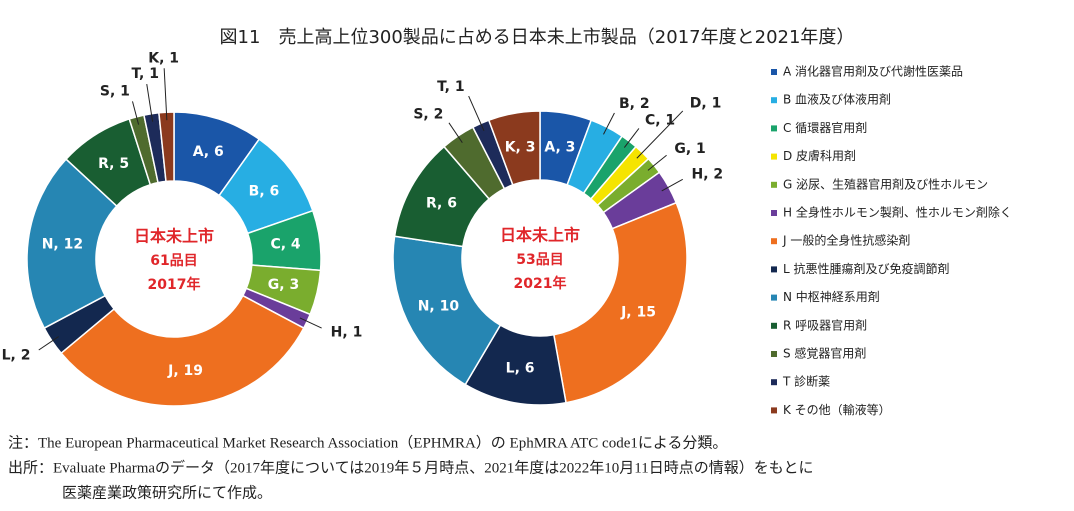 This screenshot has height=511, width=1074. Describe the element at coordinates (163, 58) in the screenshot. I see `data-label: K, 1` at that location.